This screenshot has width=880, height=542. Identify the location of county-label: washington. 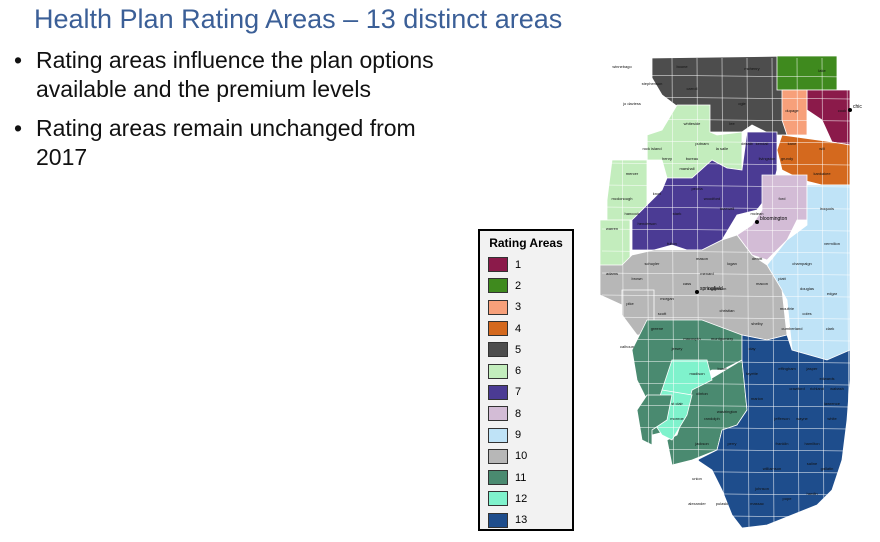
(727, 411).